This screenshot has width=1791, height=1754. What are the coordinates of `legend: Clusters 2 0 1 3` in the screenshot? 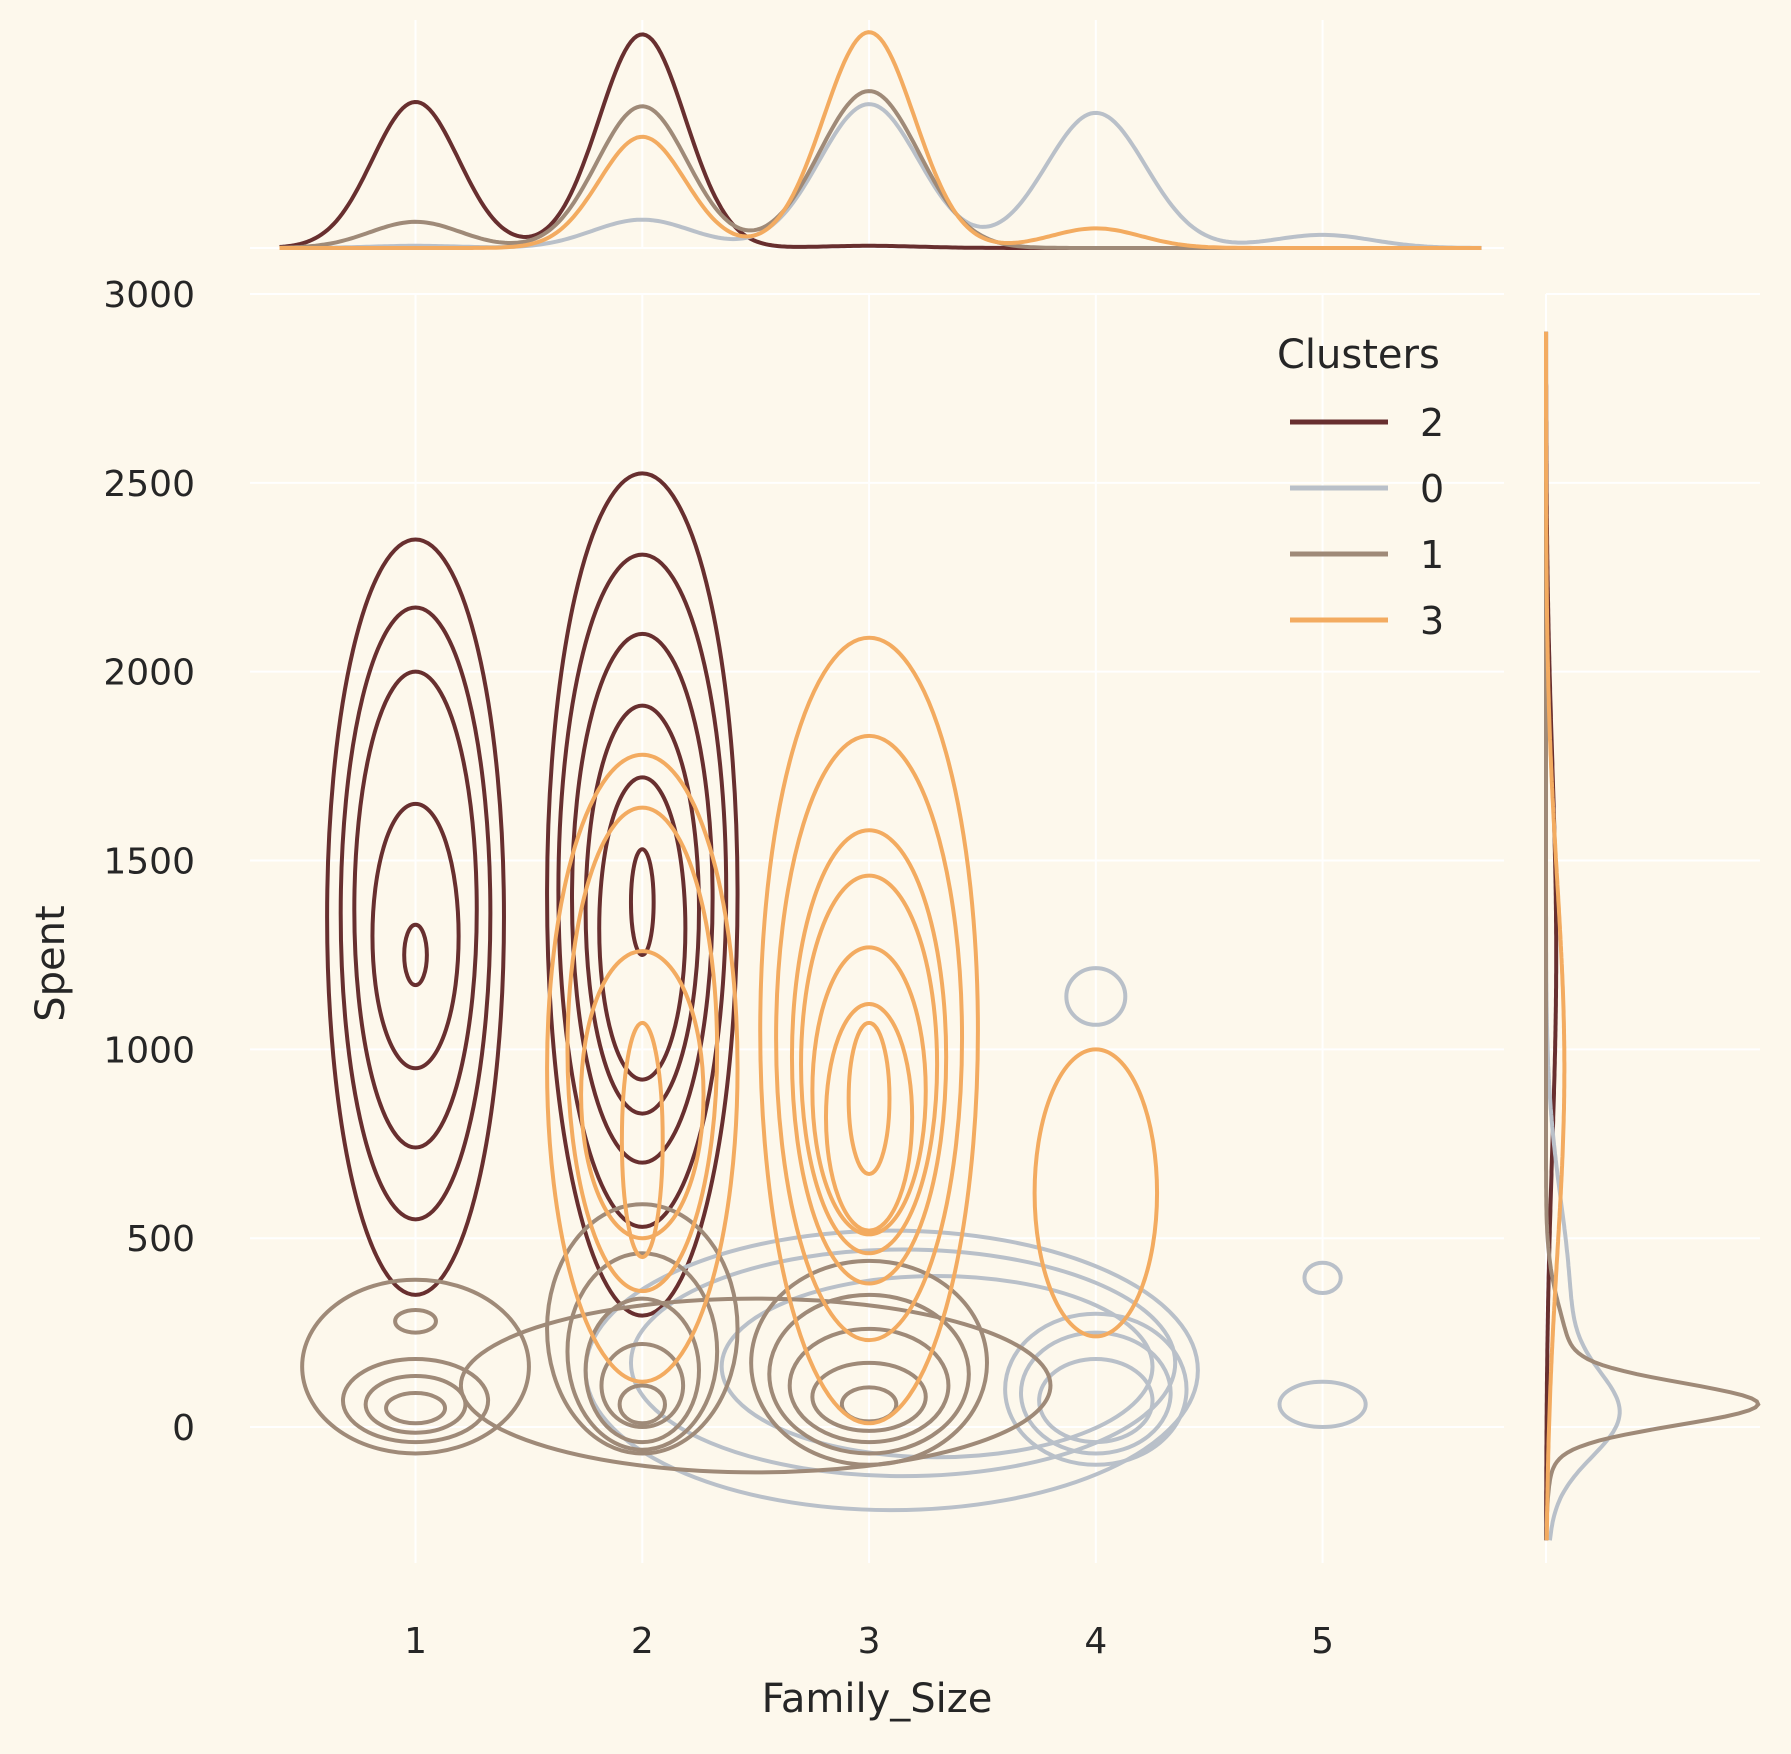 It's located at (1360, 487).